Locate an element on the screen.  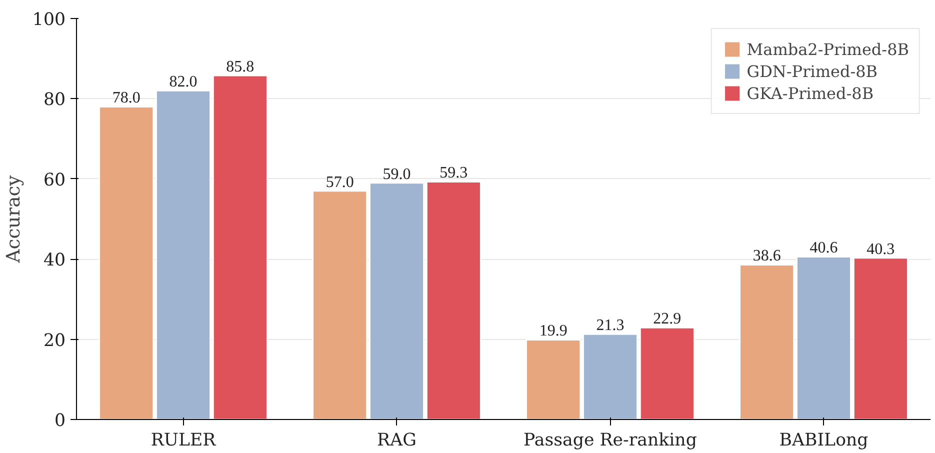
y-tick-label: 60 is located at coordinates (54, 180).